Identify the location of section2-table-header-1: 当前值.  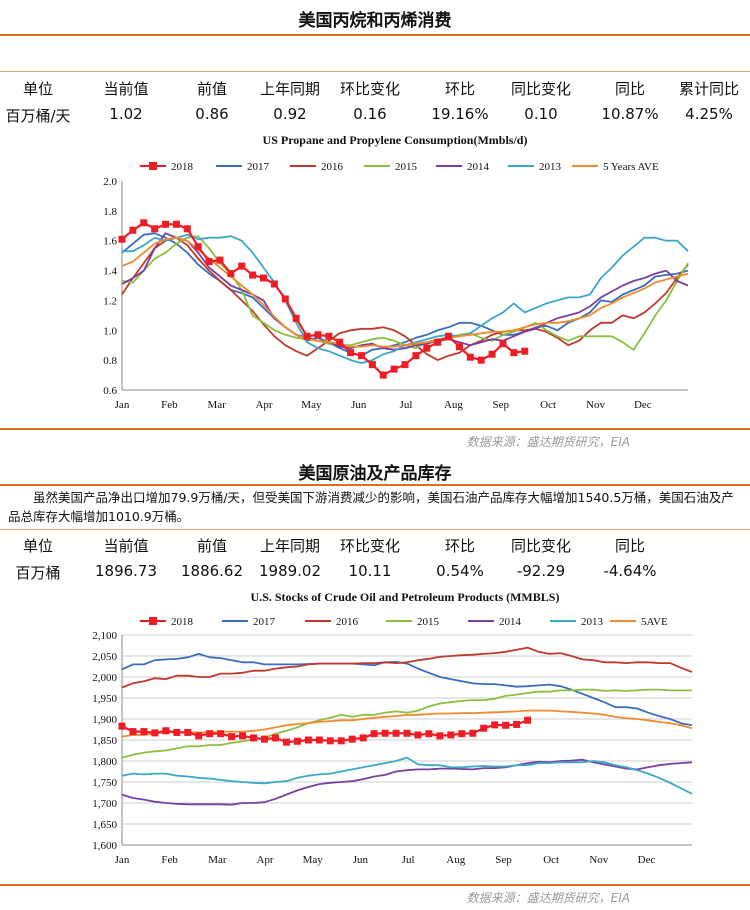
(126, 546).